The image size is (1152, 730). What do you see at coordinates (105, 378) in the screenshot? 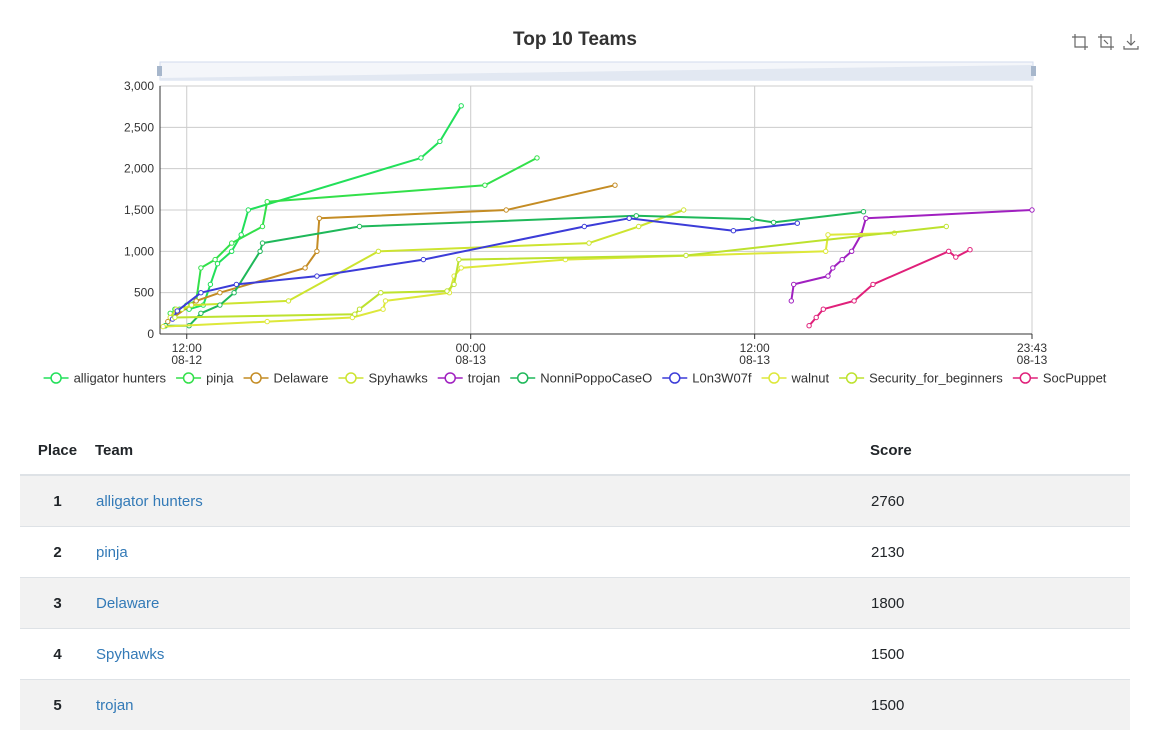
I see `legend-item: alligator hunters` at bounding box center [105, 378].